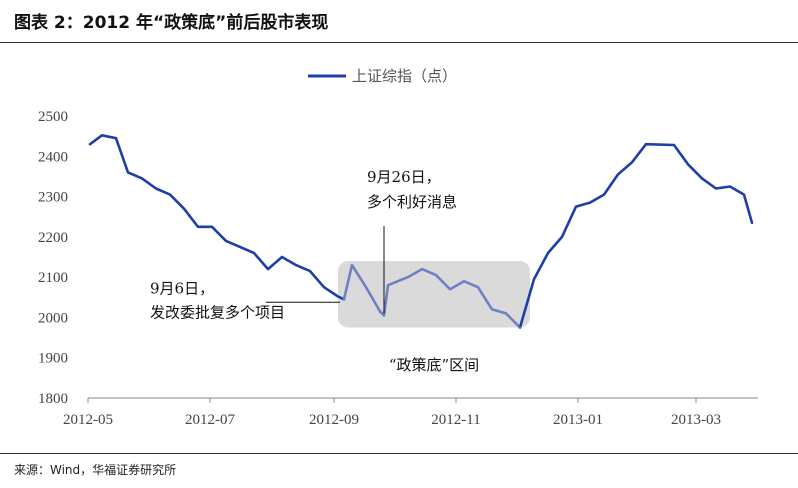  Describe the element at coordinates (53, 198) in the screenshot. I see `y-tick-label: 2300` at that location.